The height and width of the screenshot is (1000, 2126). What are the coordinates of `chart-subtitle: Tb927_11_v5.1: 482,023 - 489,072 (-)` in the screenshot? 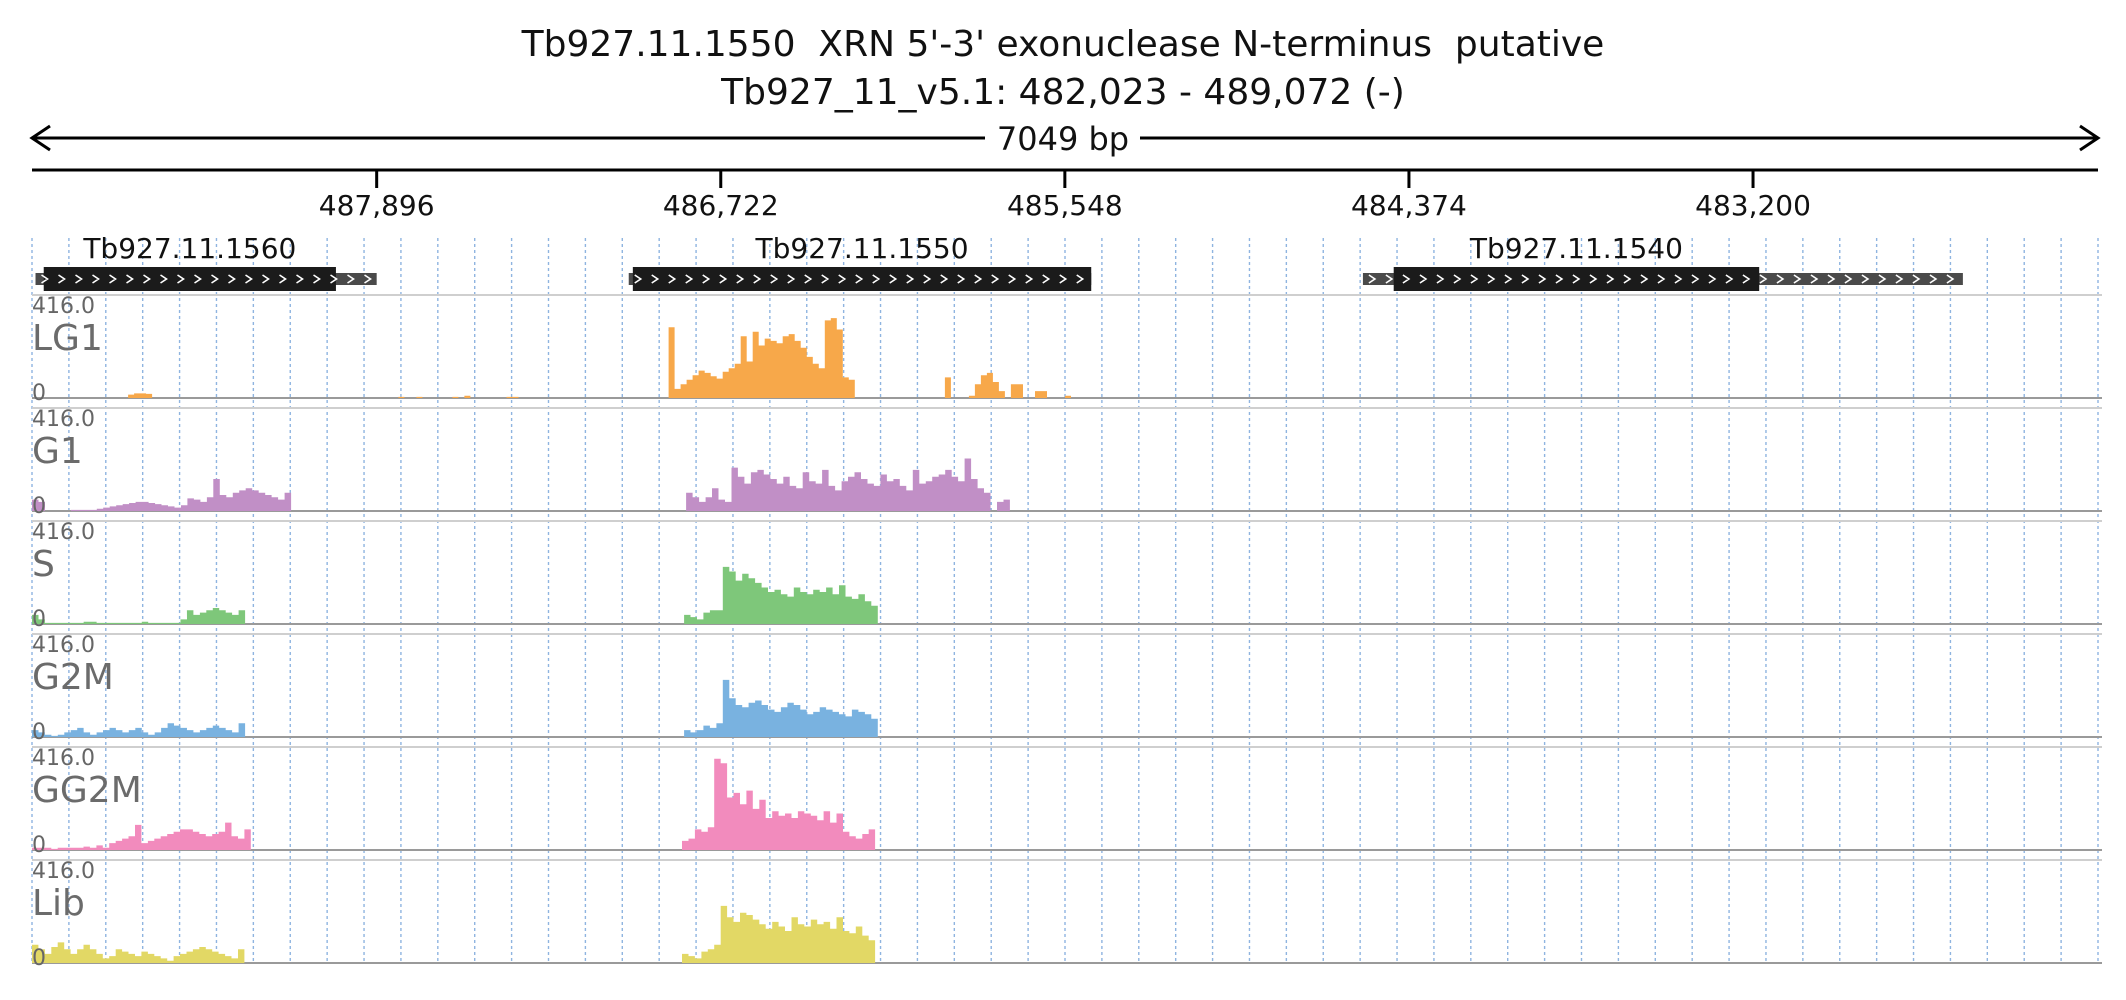 It's located at (1063, 92).